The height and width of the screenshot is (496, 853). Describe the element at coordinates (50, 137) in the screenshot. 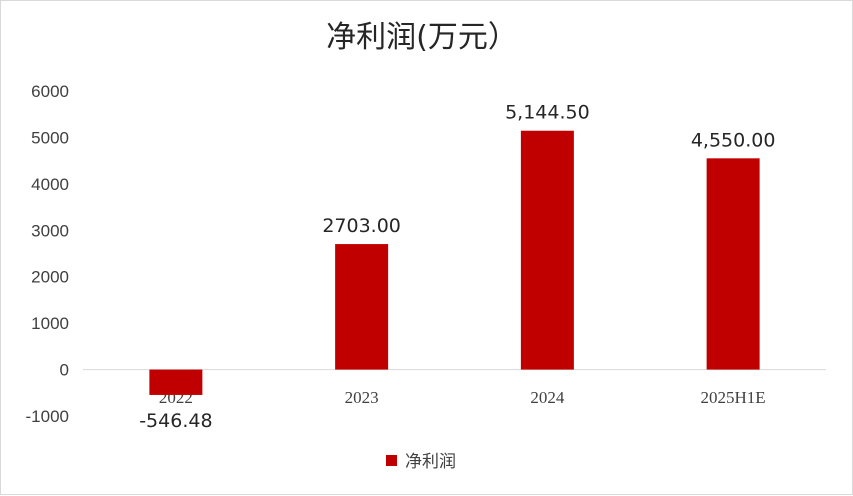

I see `y-tick-label: 5000` at that location.